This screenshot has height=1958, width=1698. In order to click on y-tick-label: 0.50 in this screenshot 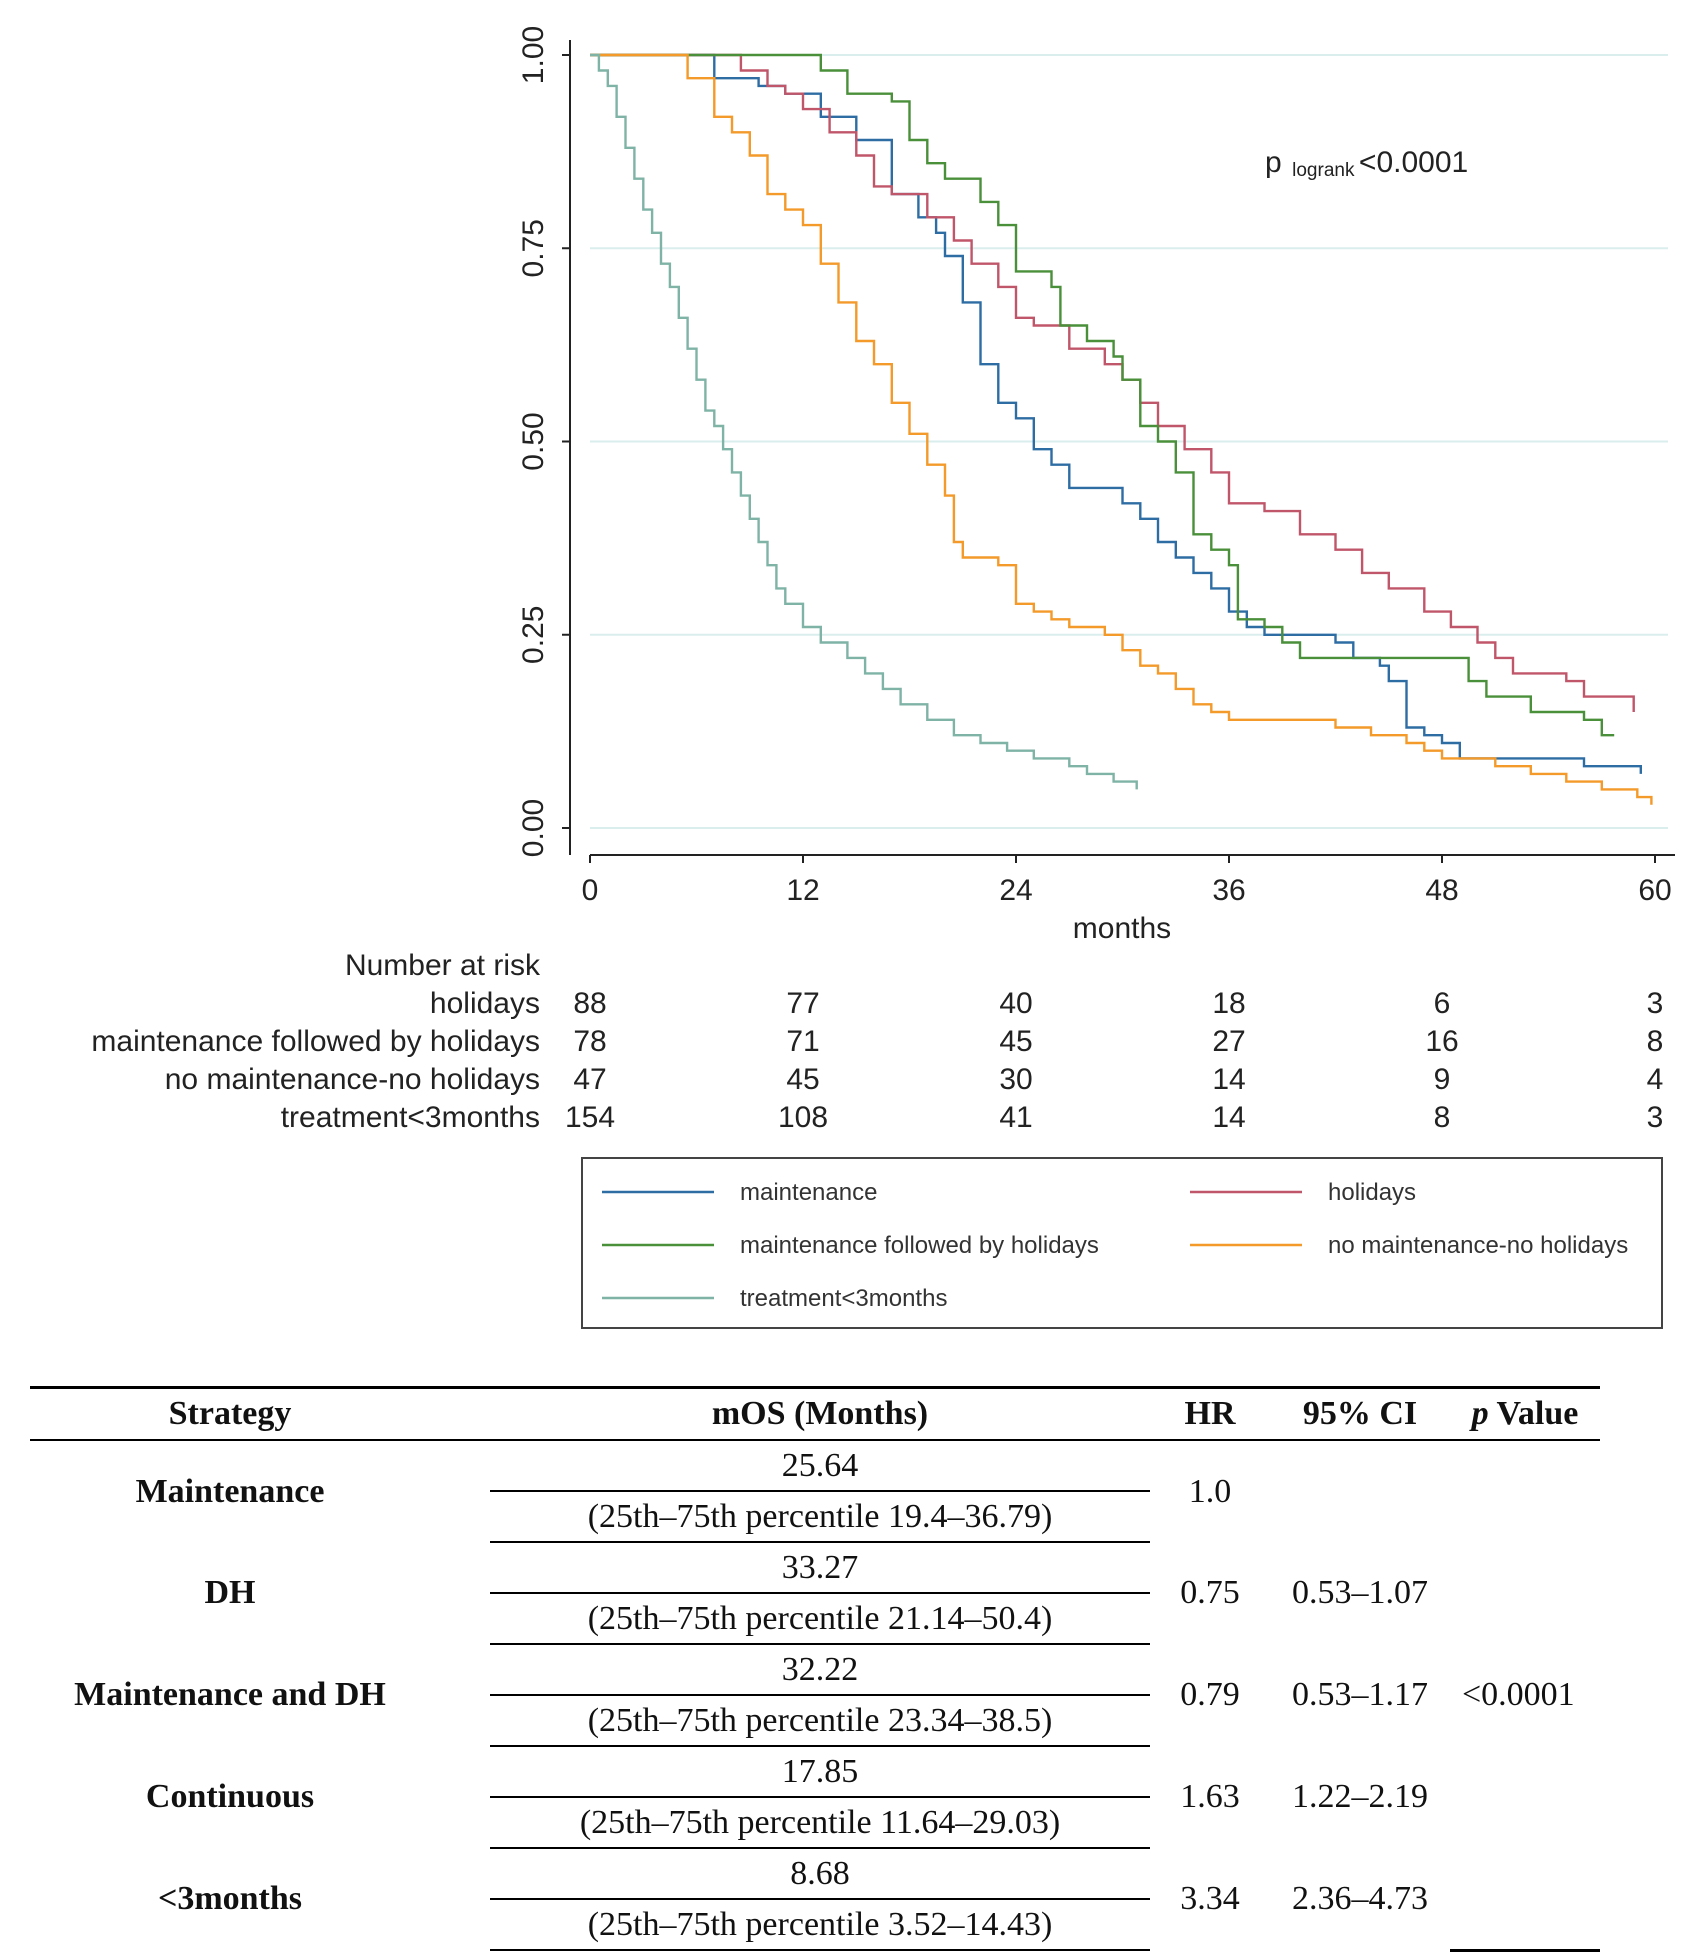, I will do `click(533, 441)`.